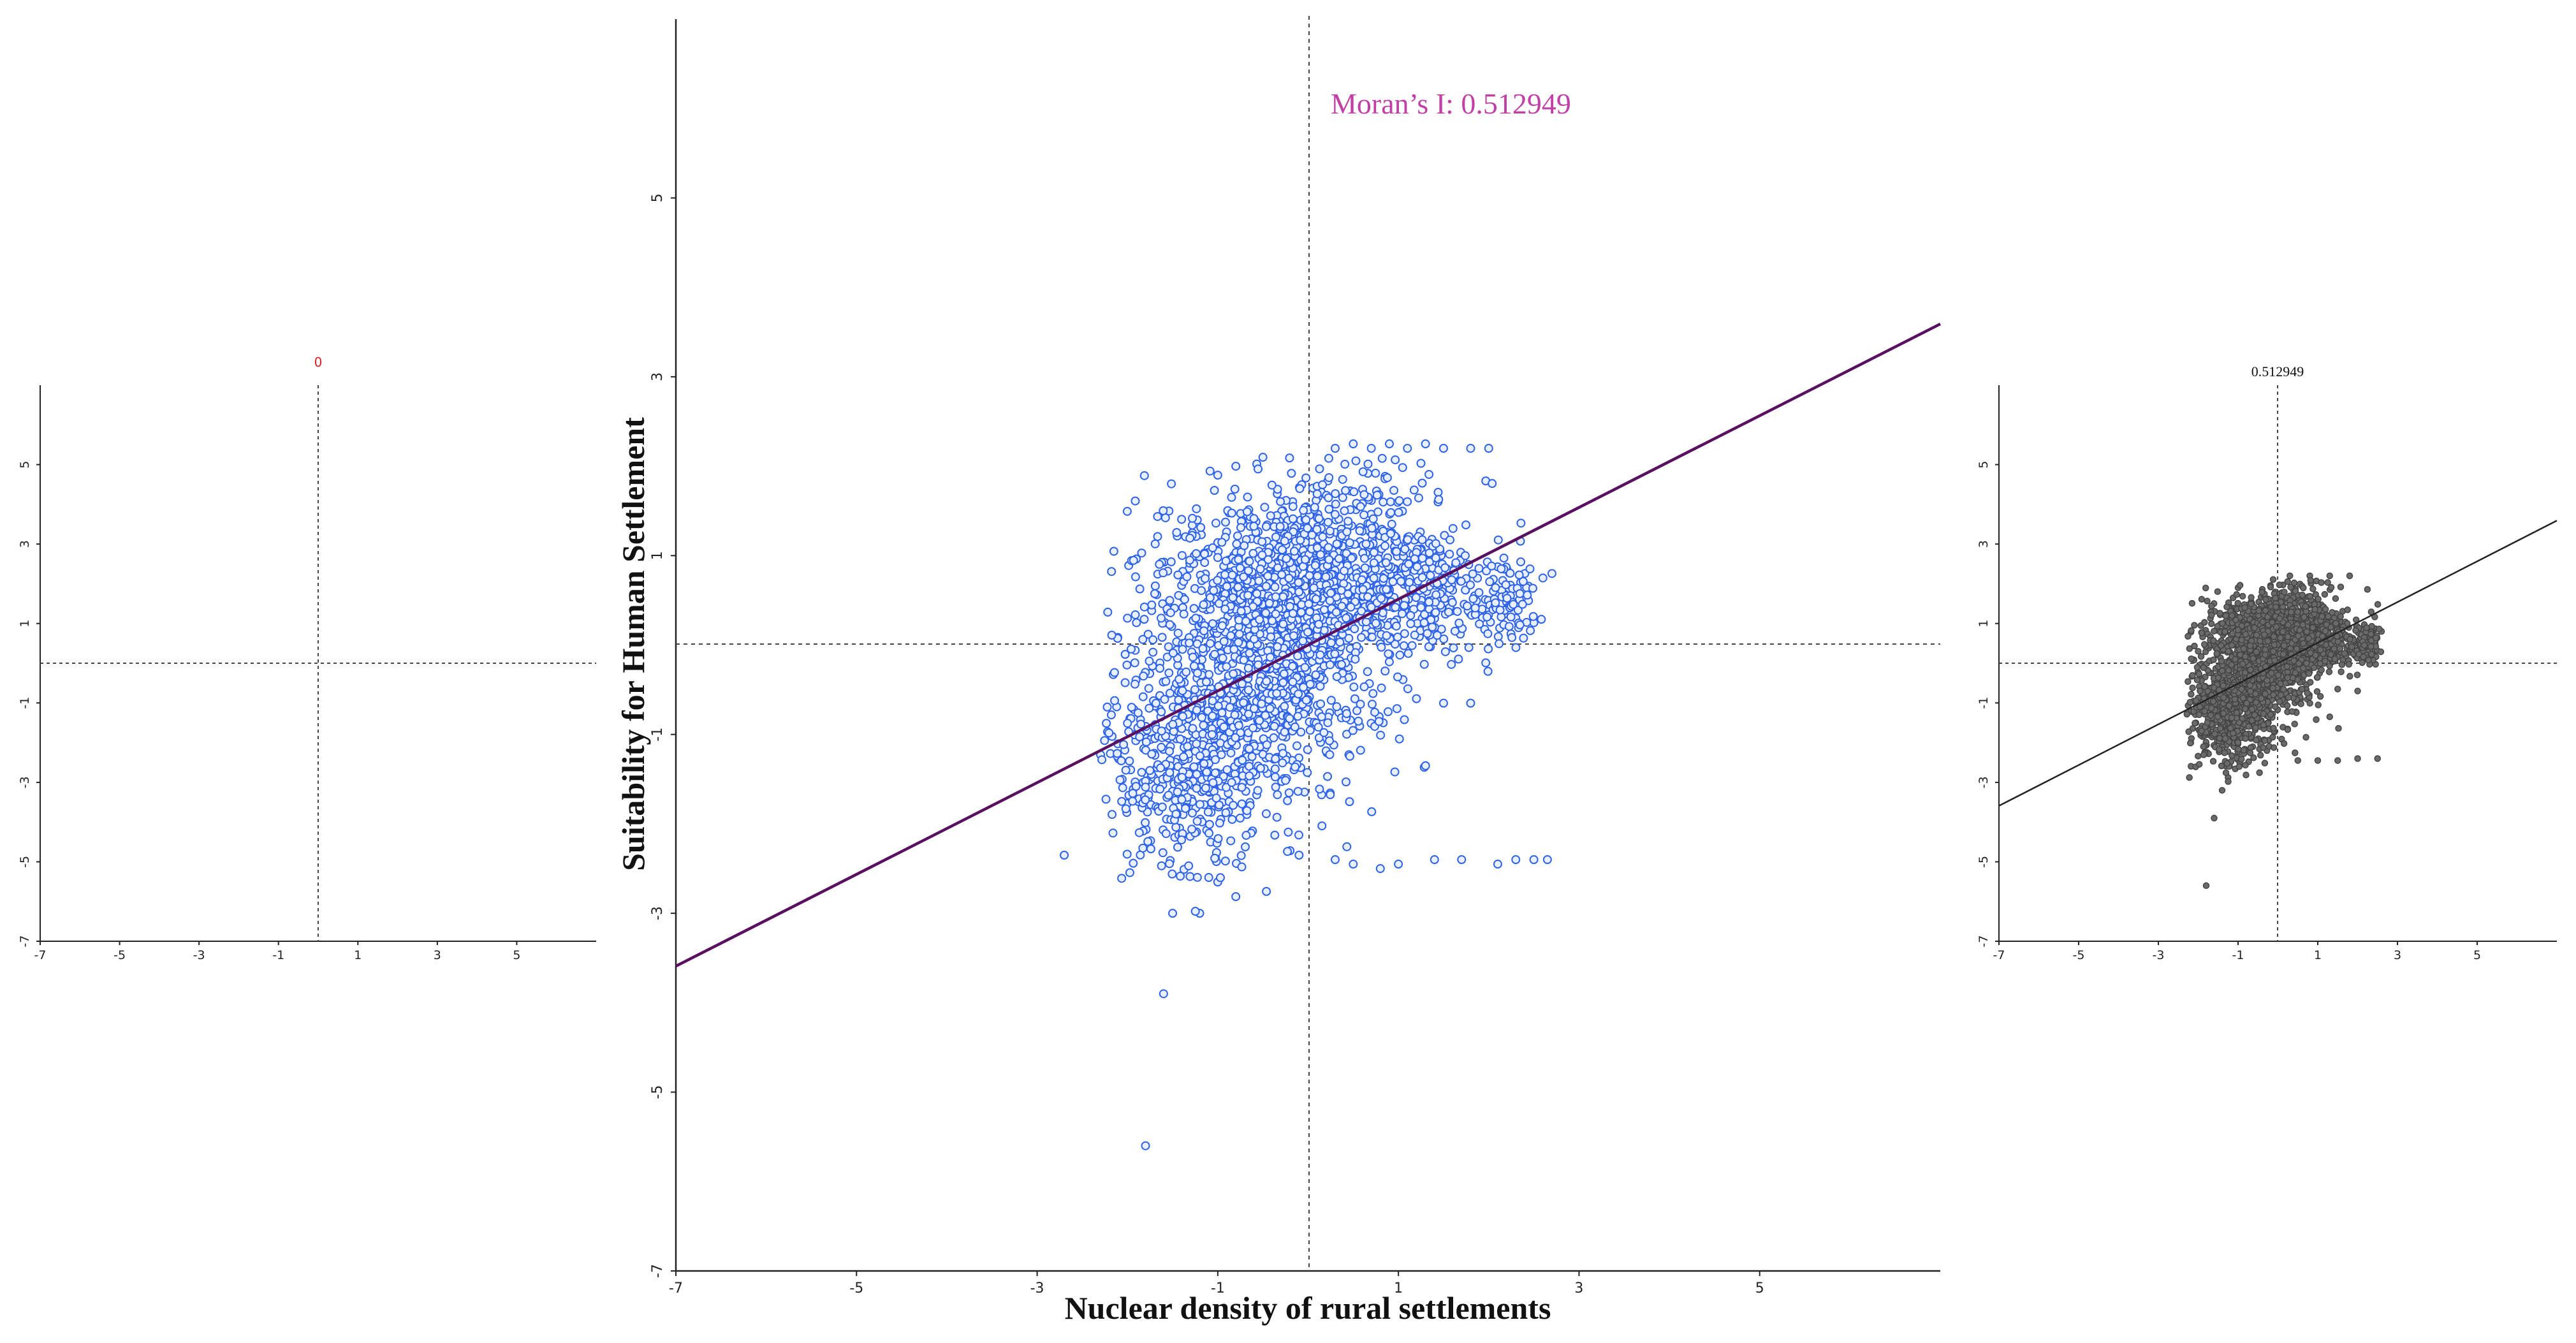  Describe the element at coordinates (2079, 955) in the screenshot. I see `x-tick-label: -5` at that location.